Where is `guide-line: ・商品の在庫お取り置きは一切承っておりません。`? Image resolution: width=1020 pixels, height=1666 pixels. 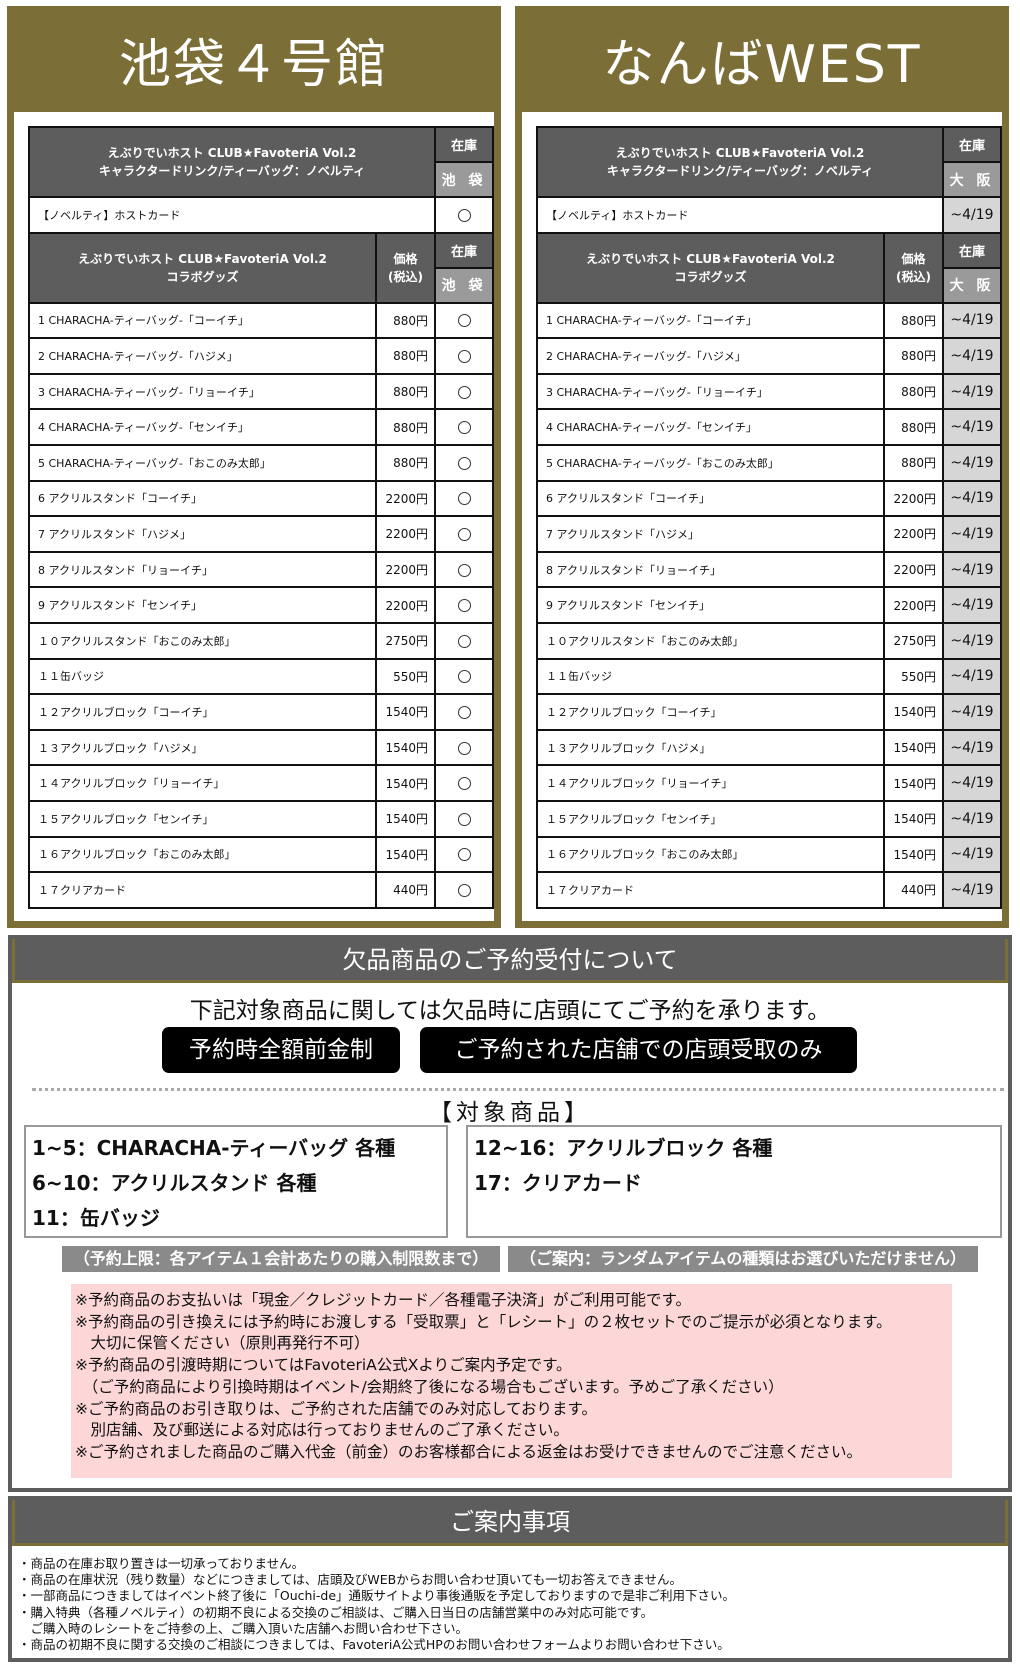
guide-line: ・商品の在庫お取り置きは一切承っておりません。 is located at coordinates (161, 1563).